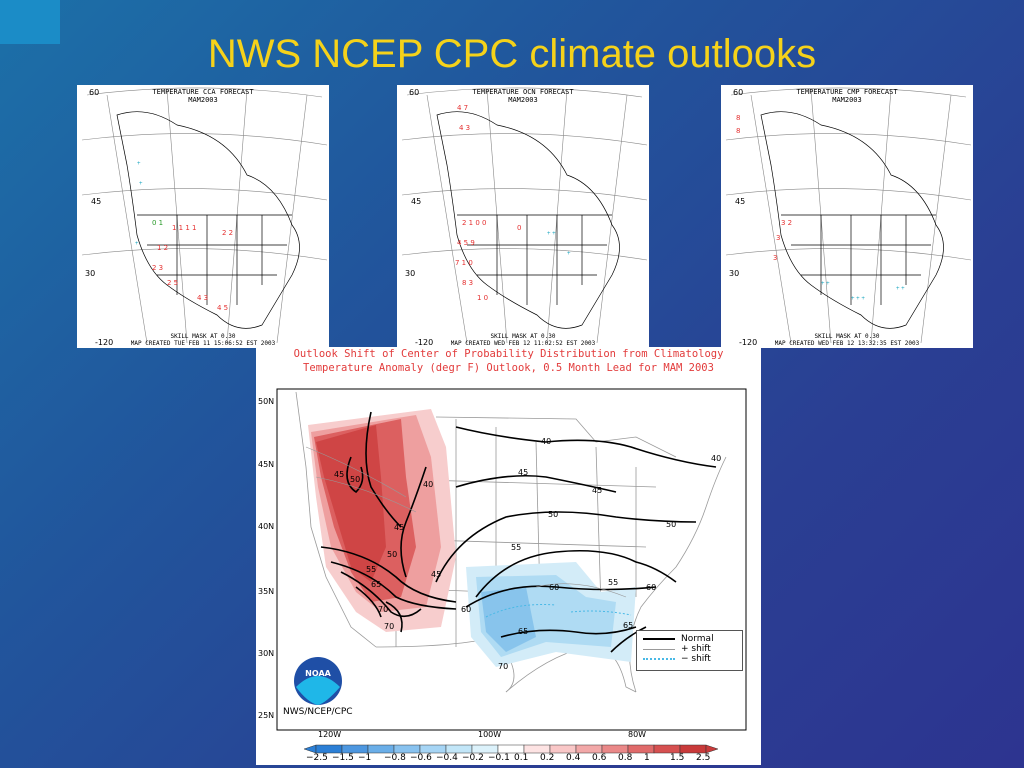  What do you see at coordinates (490, 734) in the screenshot?
I see `lon-label: 100W` at bounding box center [490, 734].